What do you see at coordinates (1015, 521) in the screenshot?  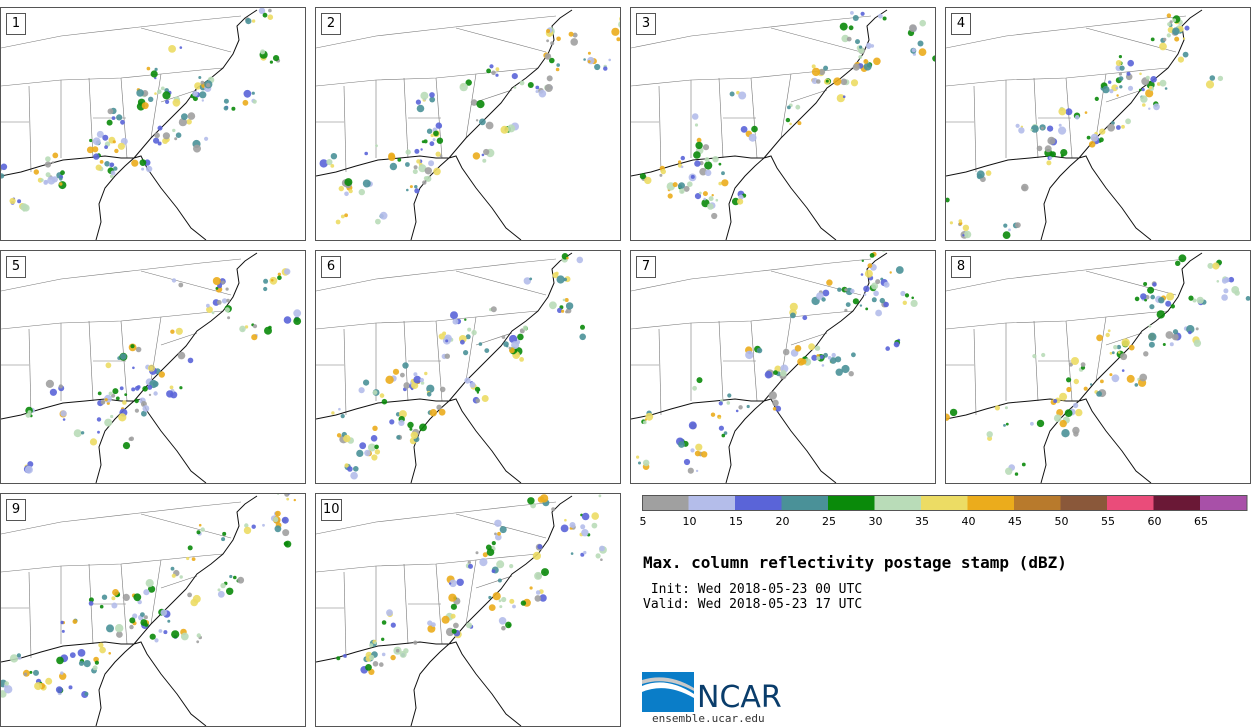 I see `colorbar-tick-label: 45` at bounding box center [1015, 521].